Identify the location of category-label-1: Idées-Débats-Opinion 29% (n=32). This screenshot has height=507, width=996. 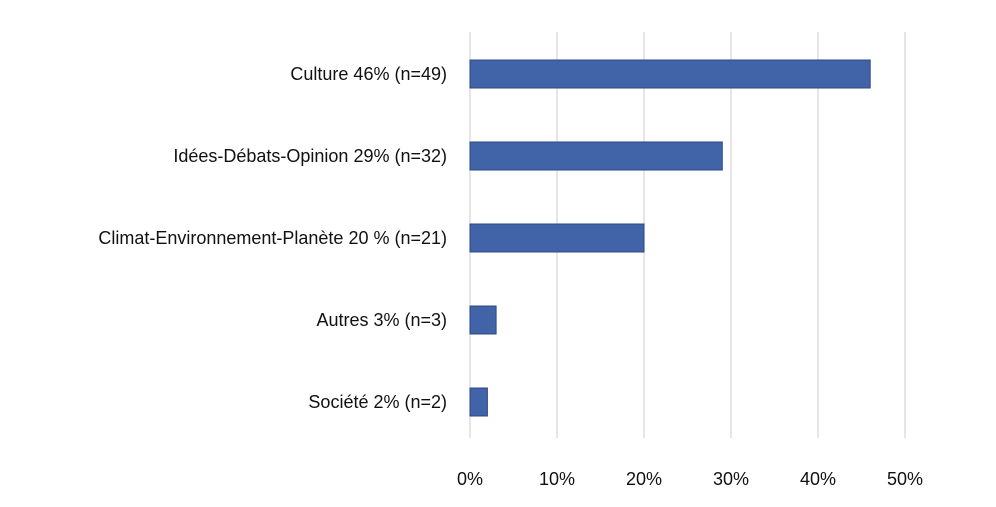
(310, 156).